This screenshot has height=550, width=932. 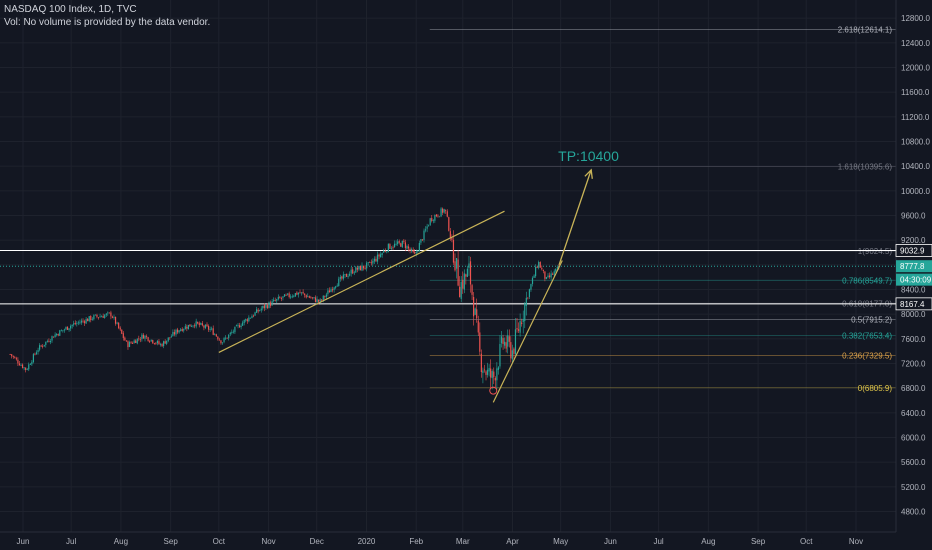 I want to click on fib-label: 0.382(7653.4), so click(x=867, y=336).